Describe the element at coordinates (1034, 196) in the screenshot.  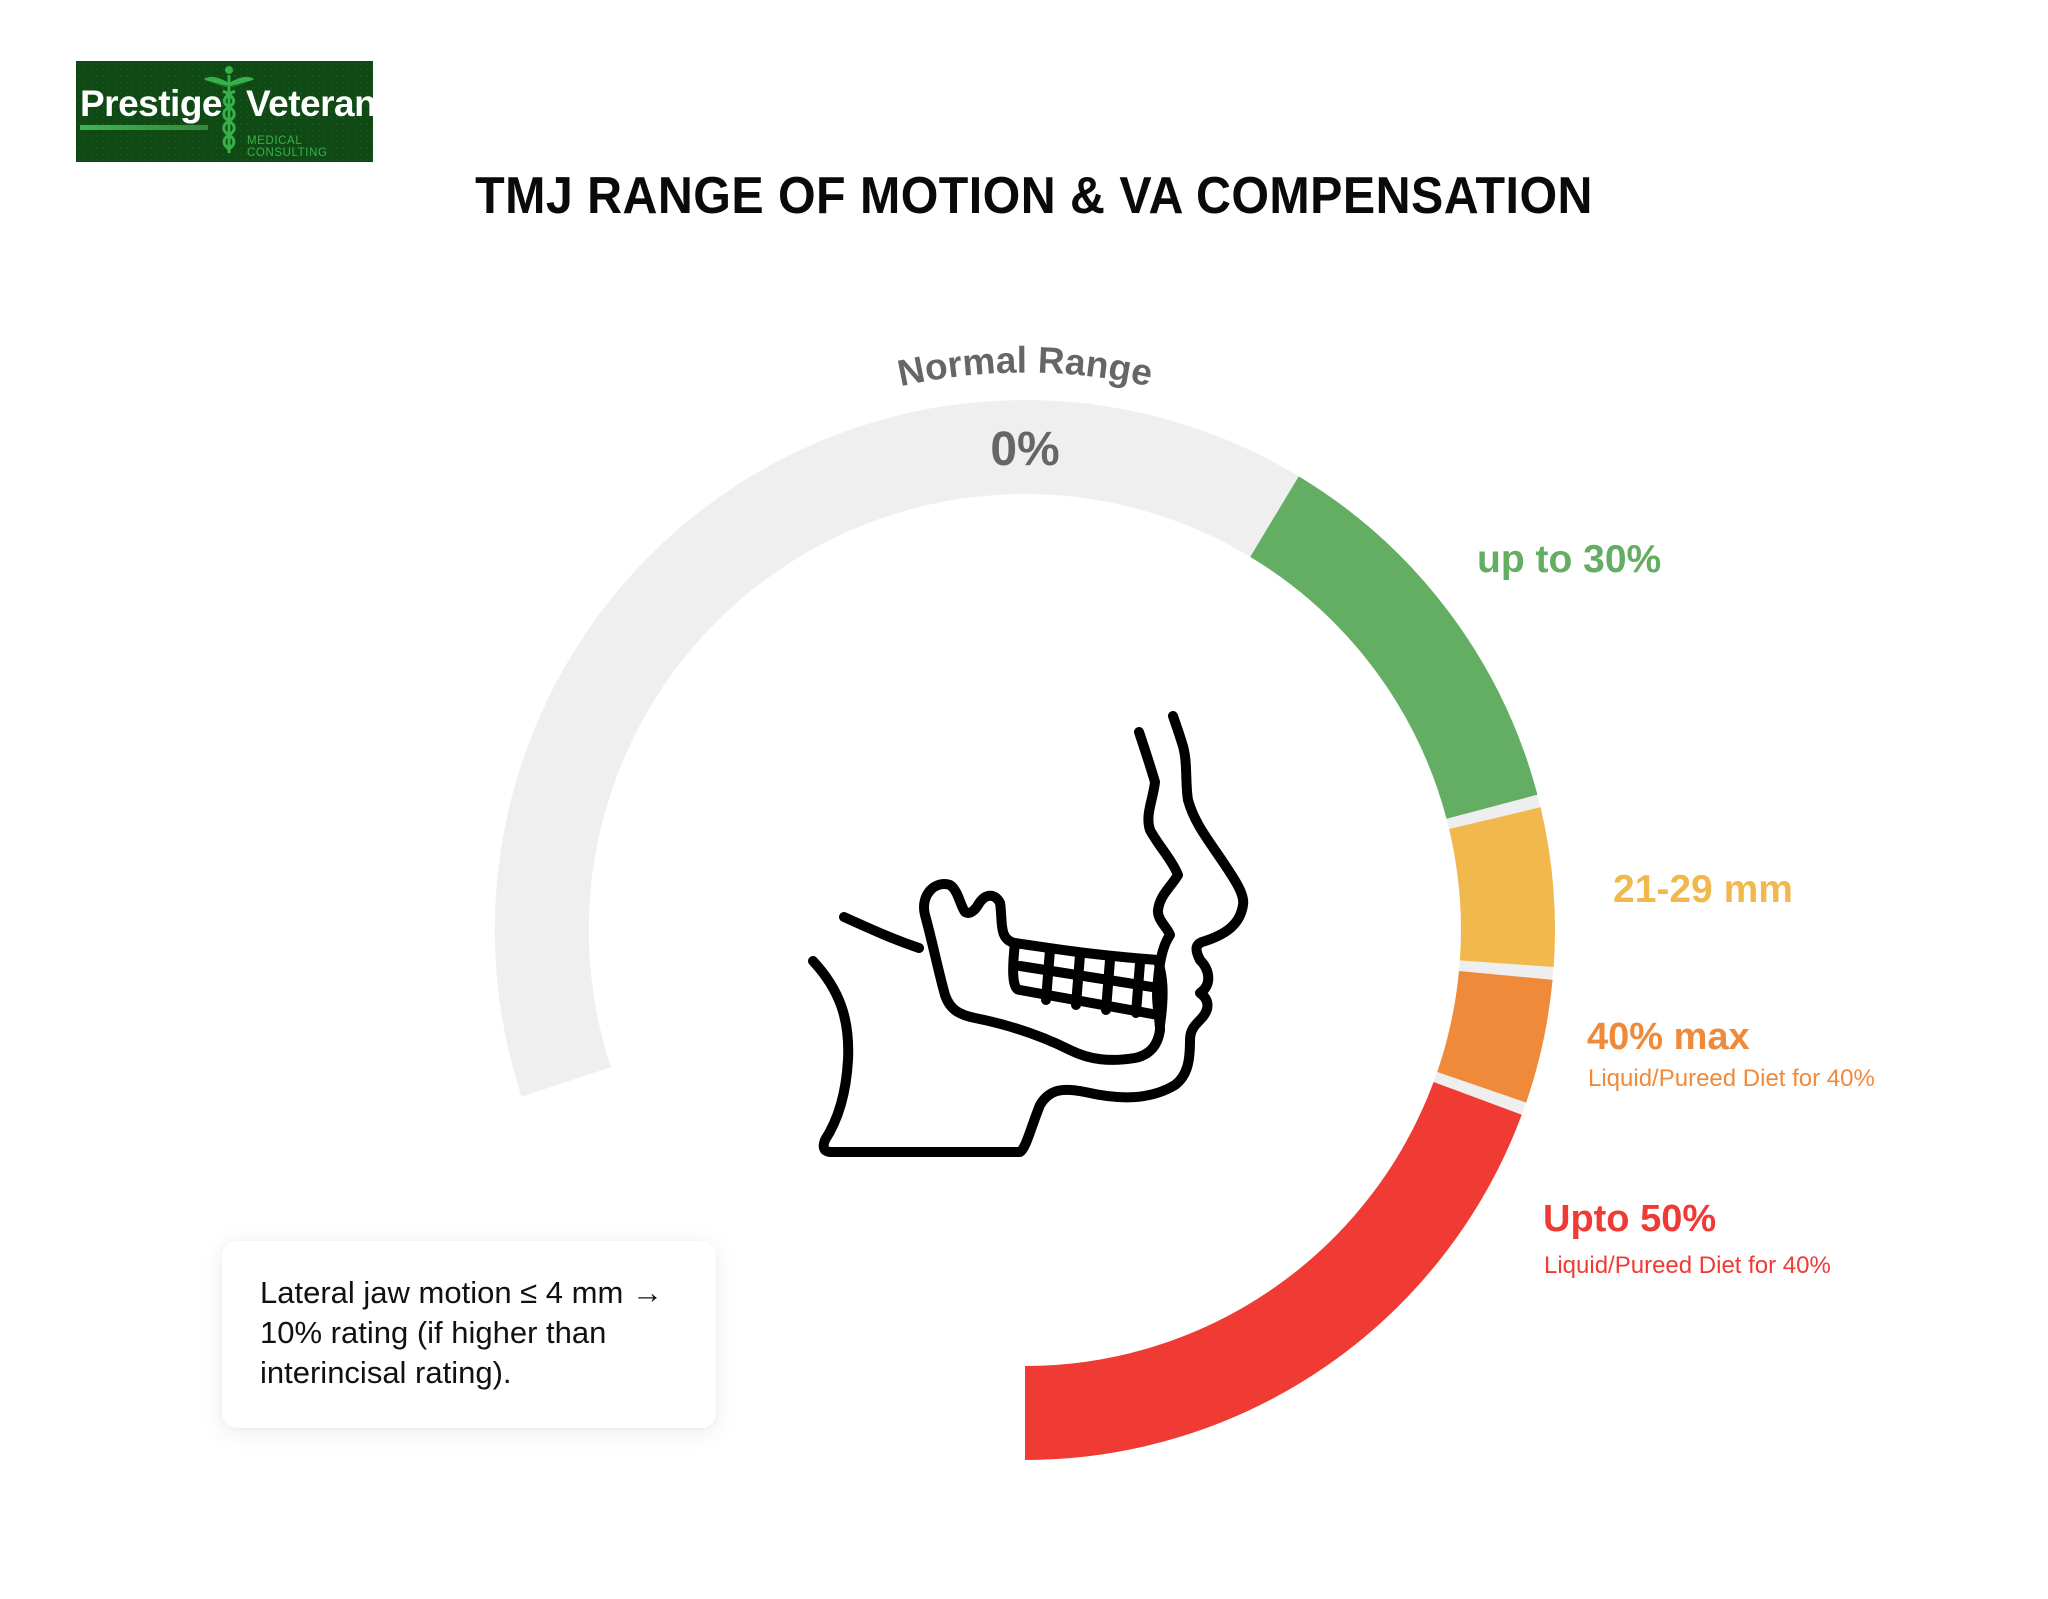
I see `page-title-text: TMJ RANGE OF MOTION & VA COMPENSATION` at that location.